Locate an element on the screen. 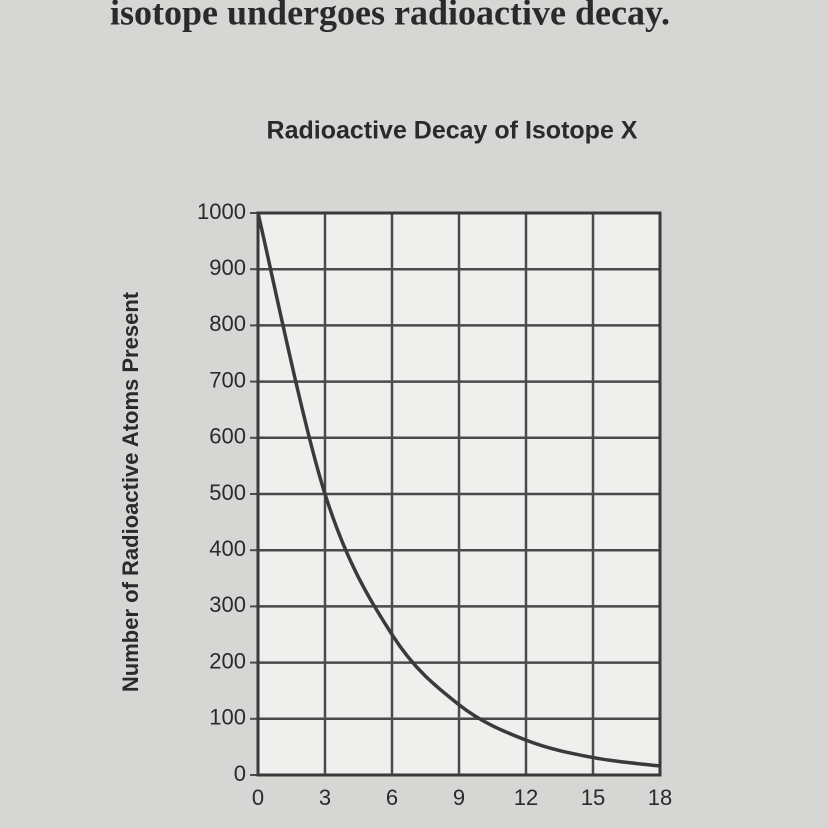 The width and height of the screenshot is (828, 828). x-tick-label: 12 is located at coordinates (526, 797).